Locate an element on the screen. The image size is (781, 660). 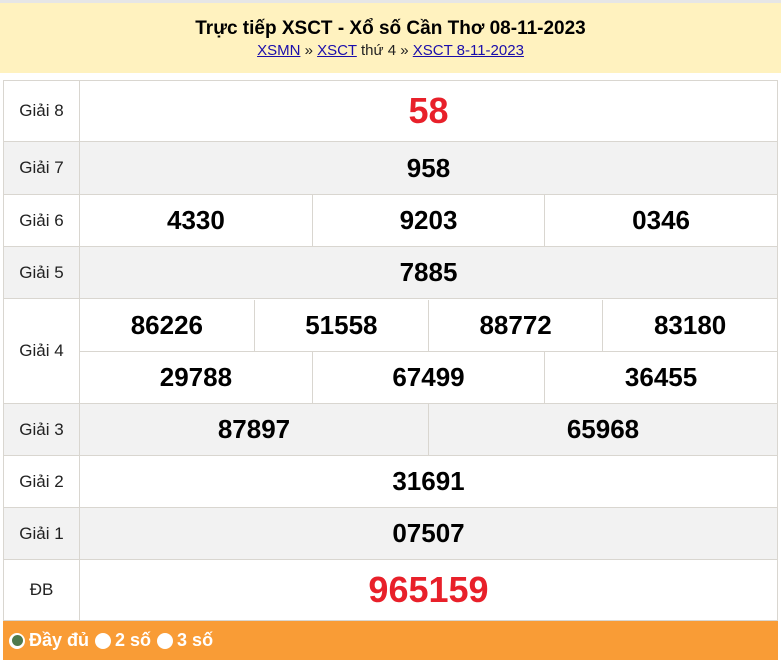
prize-row-7: Giải 7 958 is located at coordinates (390, 168).